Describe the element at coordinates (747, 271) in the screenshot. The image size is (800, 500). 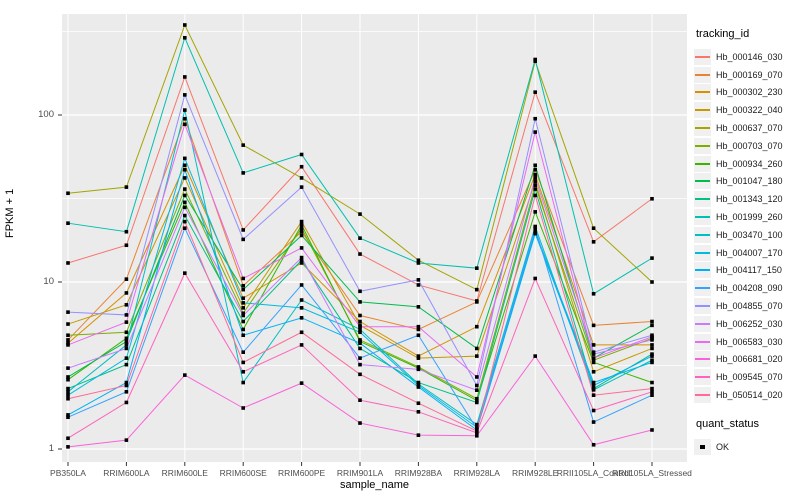
I see `legend-item: Hb_004117_150` at that location.